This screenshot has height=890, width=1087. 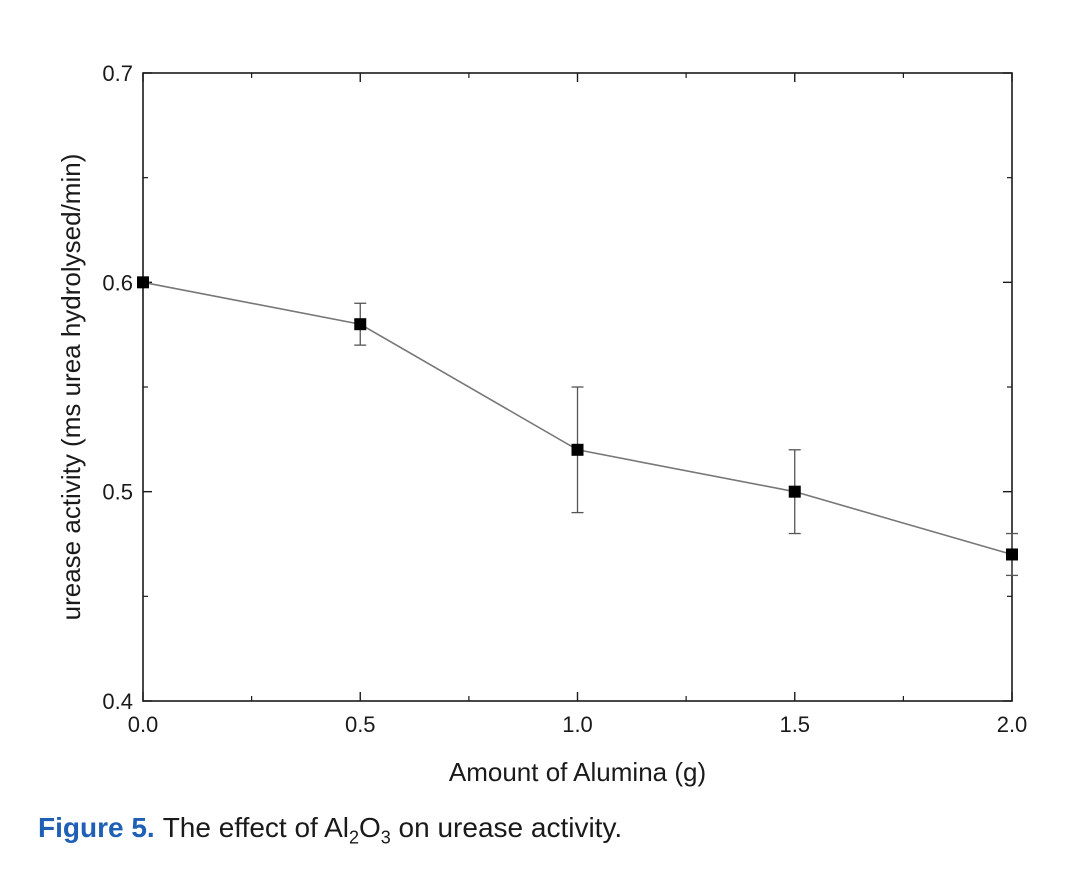 I want to click on caption-text-after: on urease activity., so click(x=506, y=827).